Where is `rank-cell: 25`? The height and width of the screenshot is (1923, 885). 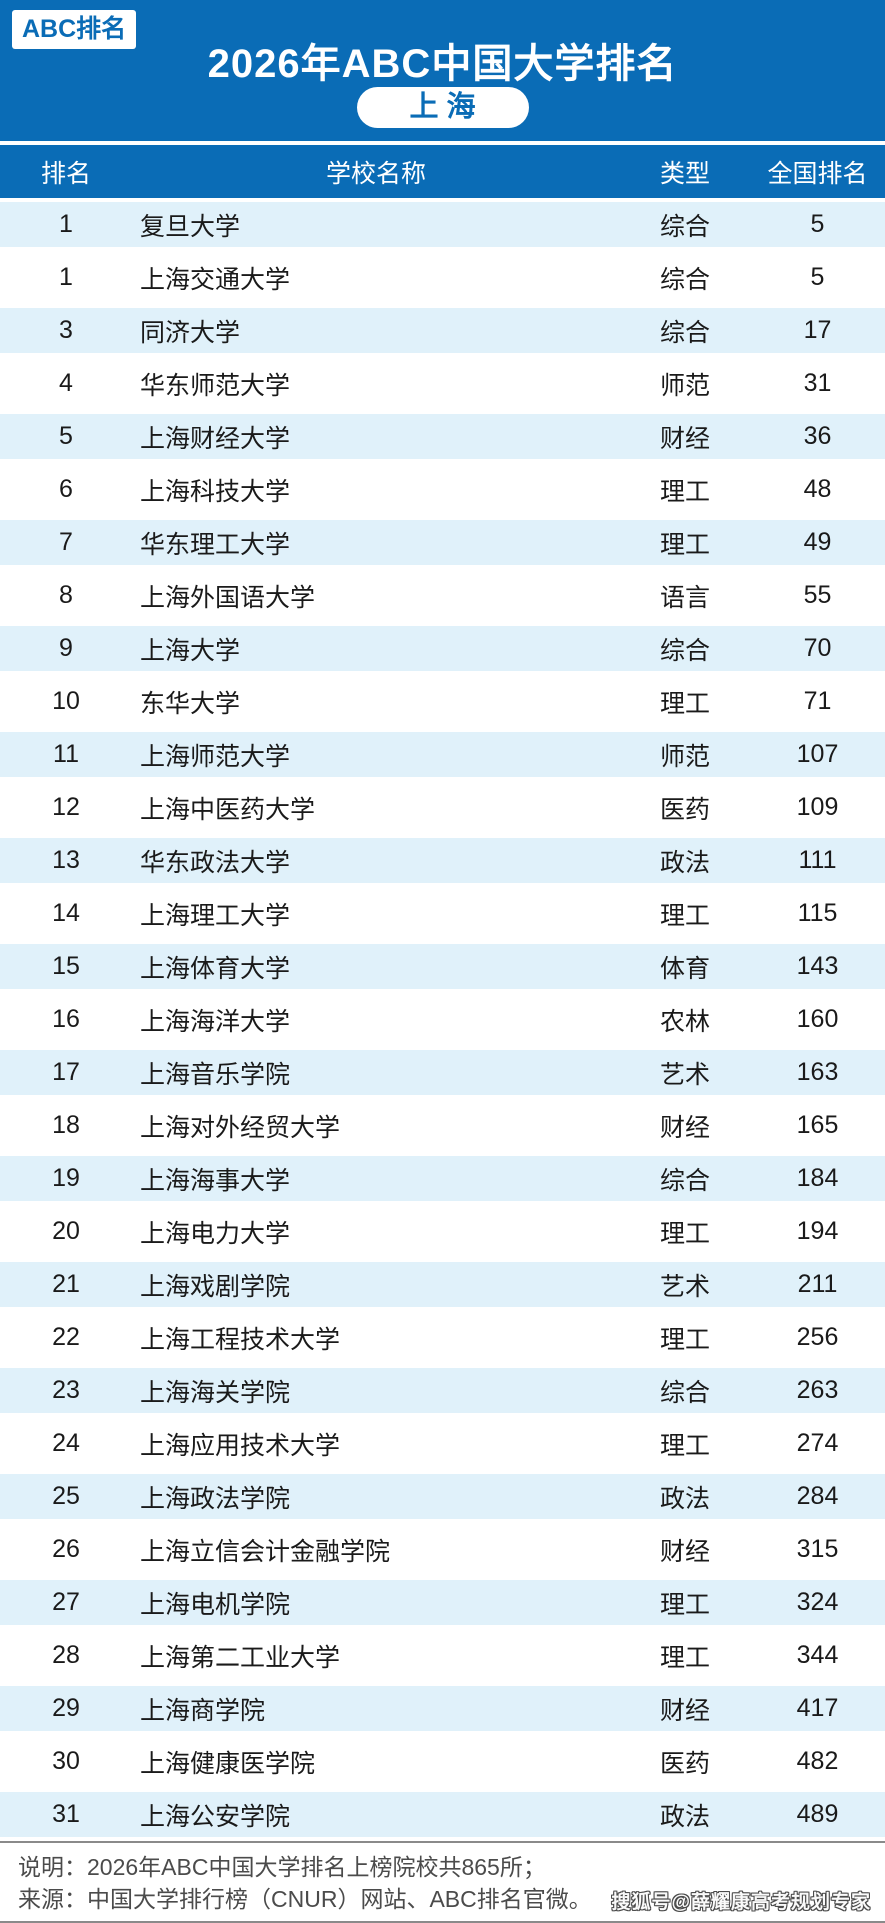 rank-cell: 25 is located at coordinates (66, 1496).